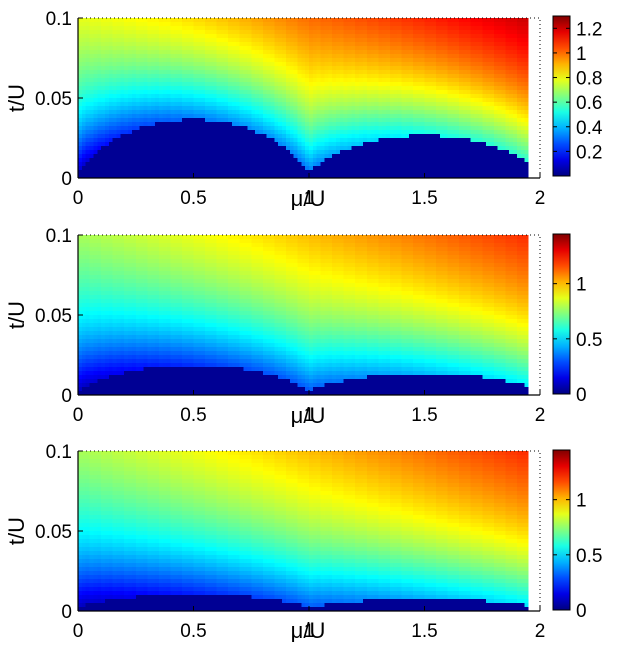 The width and height of the screenshot is (623, 651). I want to click on colorbar-tick-label: 0.4, so click(589, 128).